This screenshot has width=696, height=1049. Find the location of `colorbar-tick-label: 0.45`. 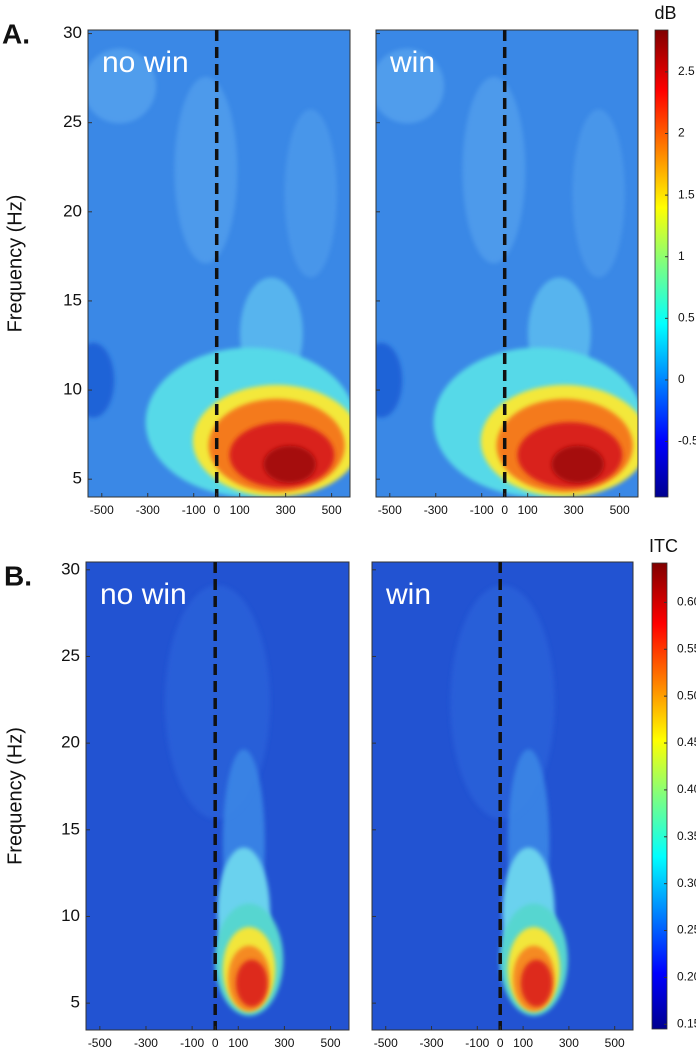

colorbar-tick-label: 0.45 is located at coordinates (686, 742).